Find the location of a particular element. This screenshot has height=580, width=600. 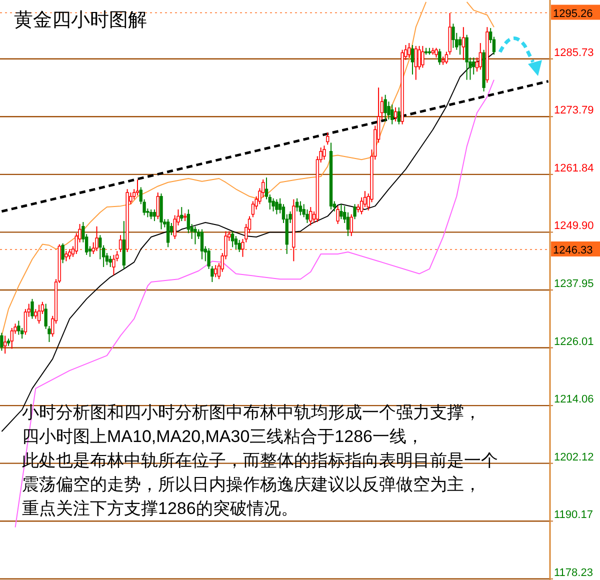

y-tick-label: 1285.73 is located at coordinates (574, 52).